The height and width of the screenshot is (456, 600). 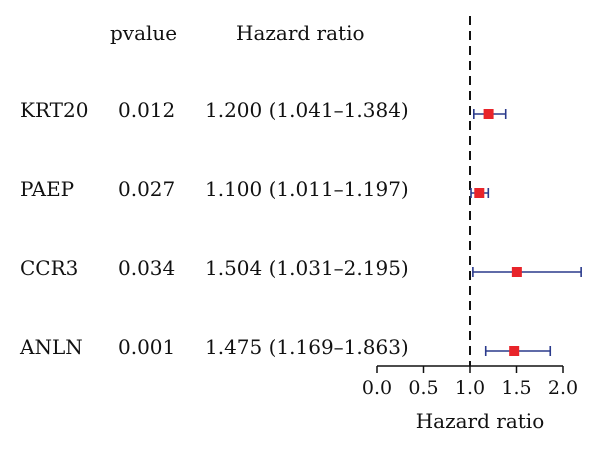 I want to click on x-tick-label: 2.0, so click(x=563, y=388).